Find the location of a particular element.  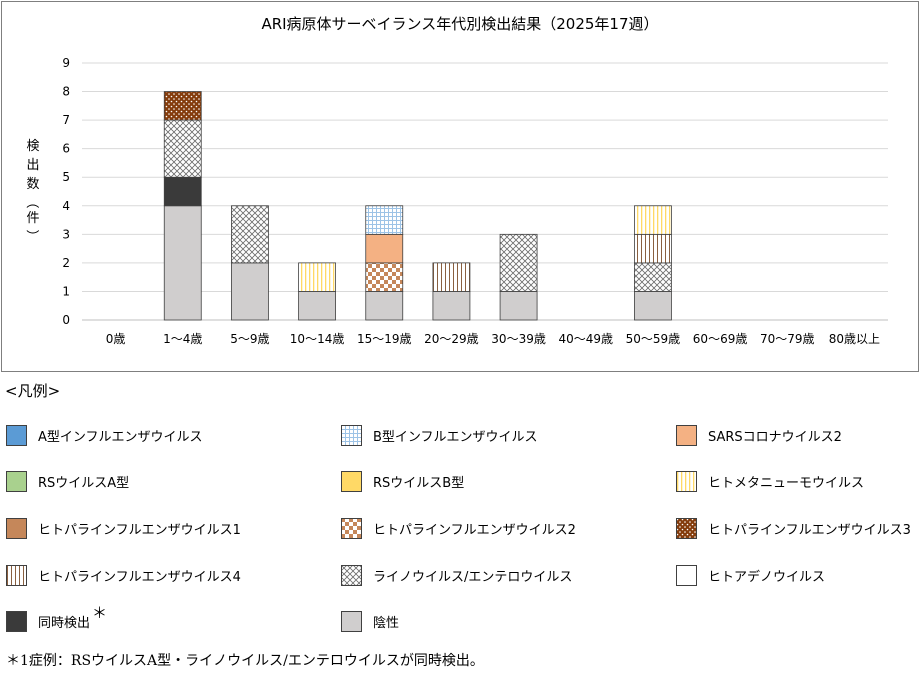

x-category-label: 80歳以上 is located at coordinates (854, 339).